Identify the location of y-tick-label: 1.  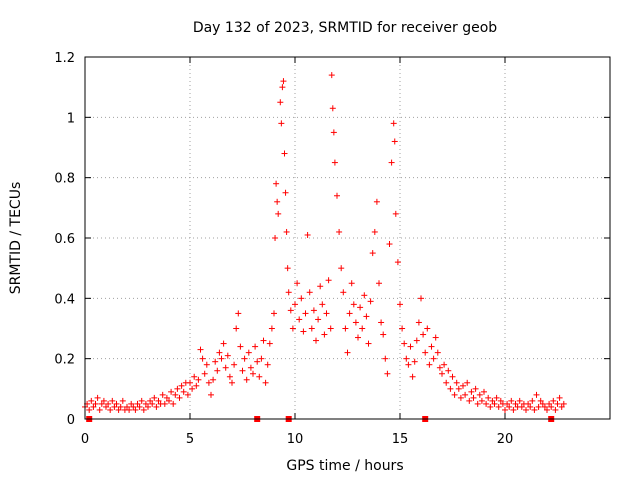
(71, 118).